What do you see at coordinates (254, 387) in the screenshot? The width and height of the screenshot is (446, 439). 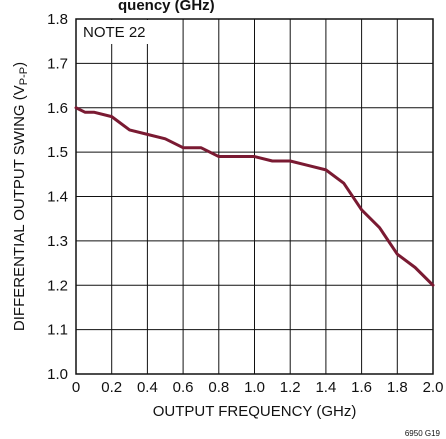 I see `x-tick-label: 1.0` at bounding box center [254, 387].